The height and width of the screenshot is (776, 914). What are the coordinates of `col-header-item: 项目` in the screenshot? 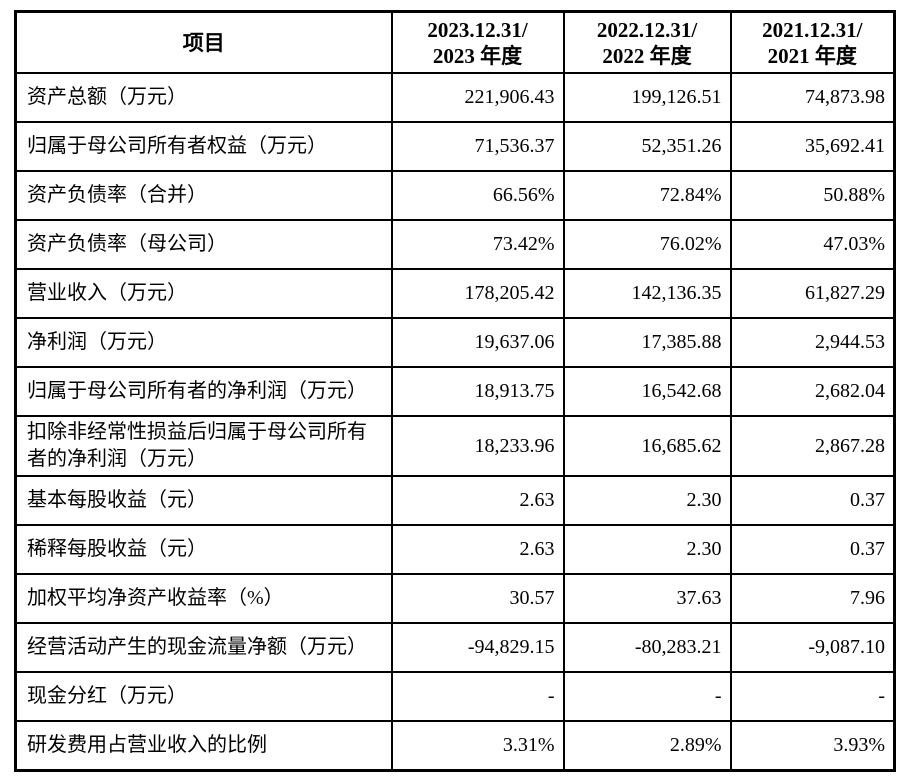 It's located at (203, 42).